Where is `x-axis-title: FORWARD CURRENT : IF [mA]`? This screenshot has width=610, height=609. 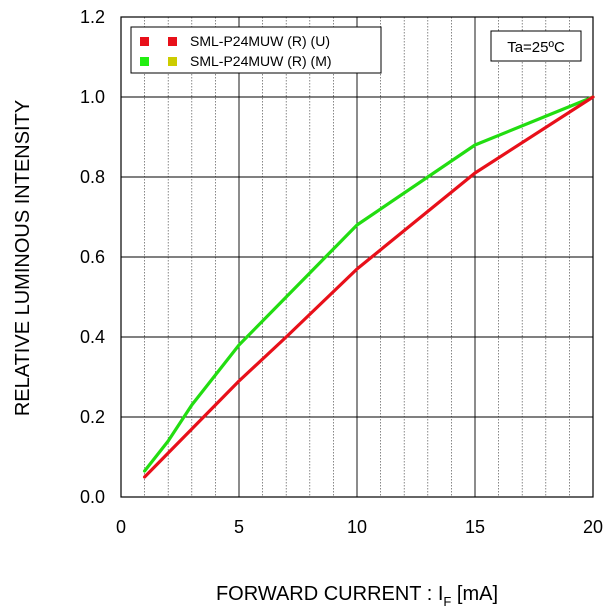
x-axis-title: FORWARD CURRENT : IF [mA] is located at coordinates (357, 596).